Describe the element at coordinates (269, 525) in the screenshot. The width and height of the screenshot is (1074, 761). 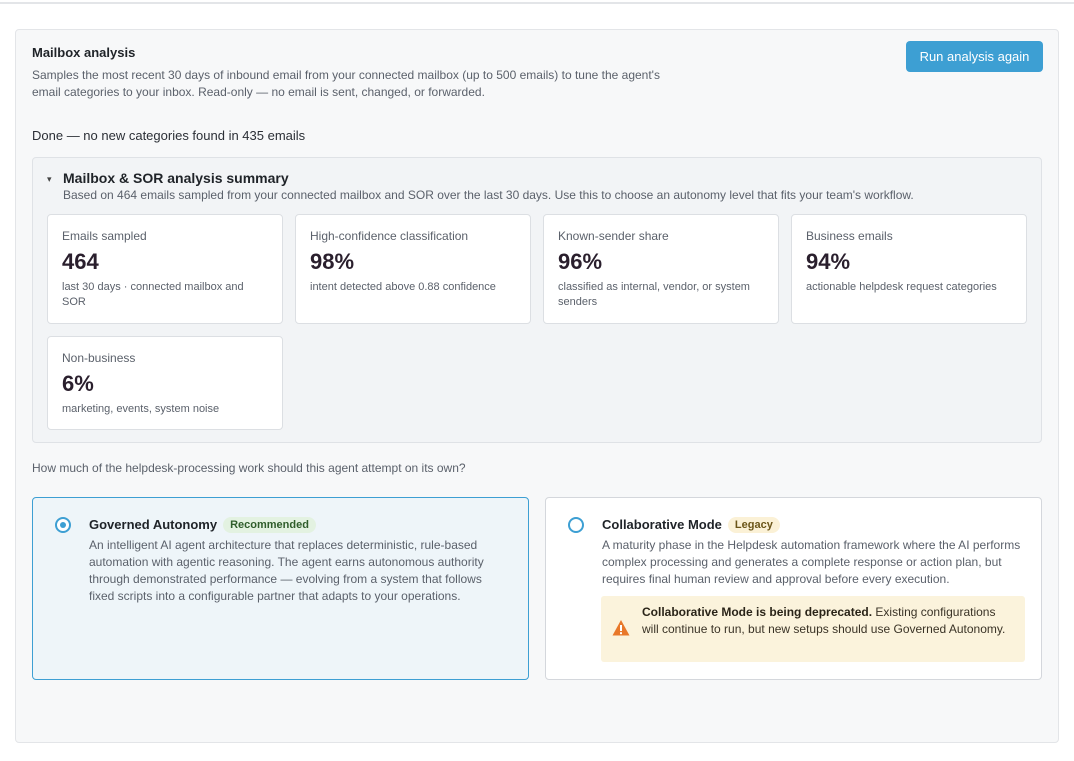
I see `recommended-badge: Recommended` at that location.